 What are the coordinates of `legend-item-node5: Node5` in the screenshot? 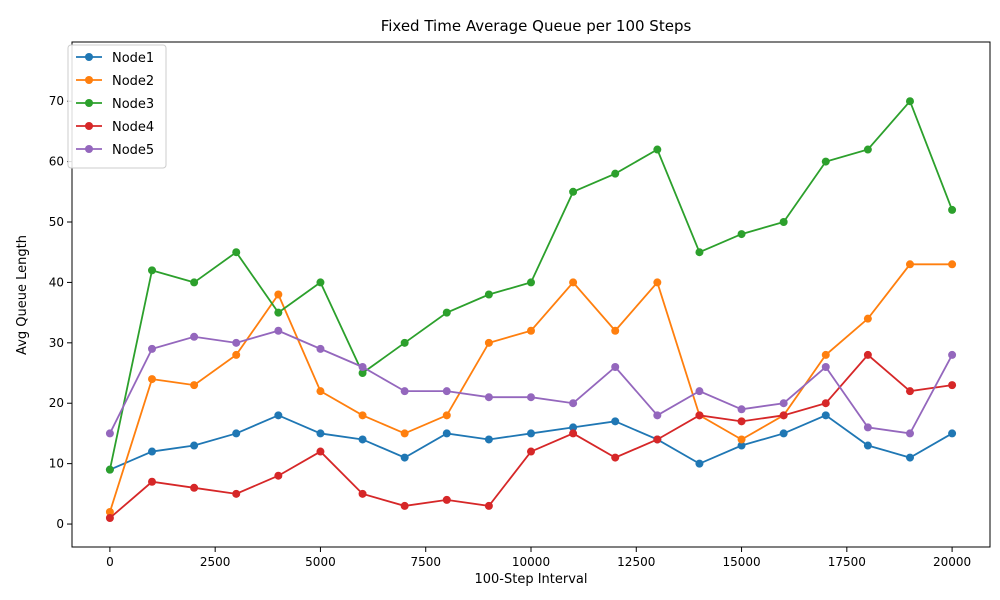 It's located at (115, 150).